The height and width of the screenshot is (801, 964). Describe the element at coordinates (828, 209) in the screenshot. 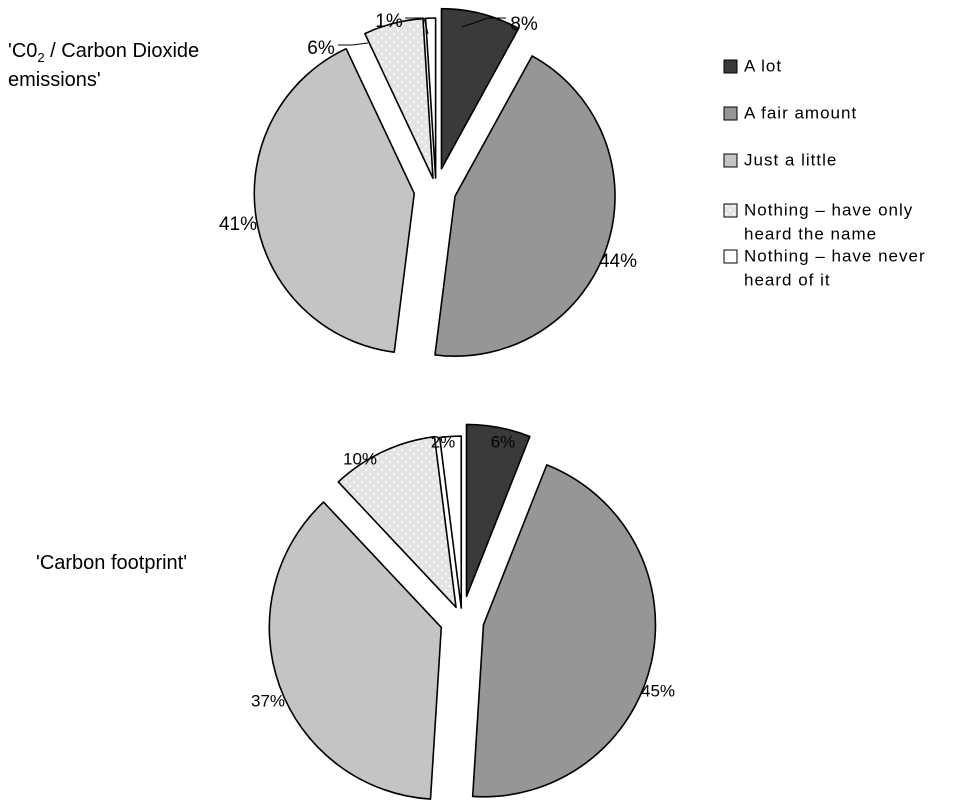

I see `legend-label-4: Nothing – have only` at that location.